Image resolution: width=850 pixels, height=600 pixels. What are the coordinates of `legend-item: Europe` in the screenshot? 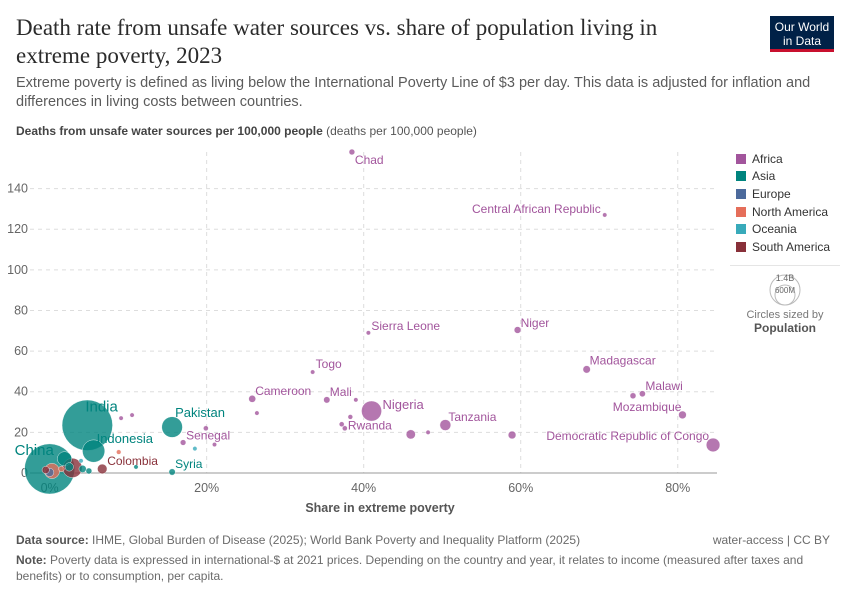 It's located at (783, 194).